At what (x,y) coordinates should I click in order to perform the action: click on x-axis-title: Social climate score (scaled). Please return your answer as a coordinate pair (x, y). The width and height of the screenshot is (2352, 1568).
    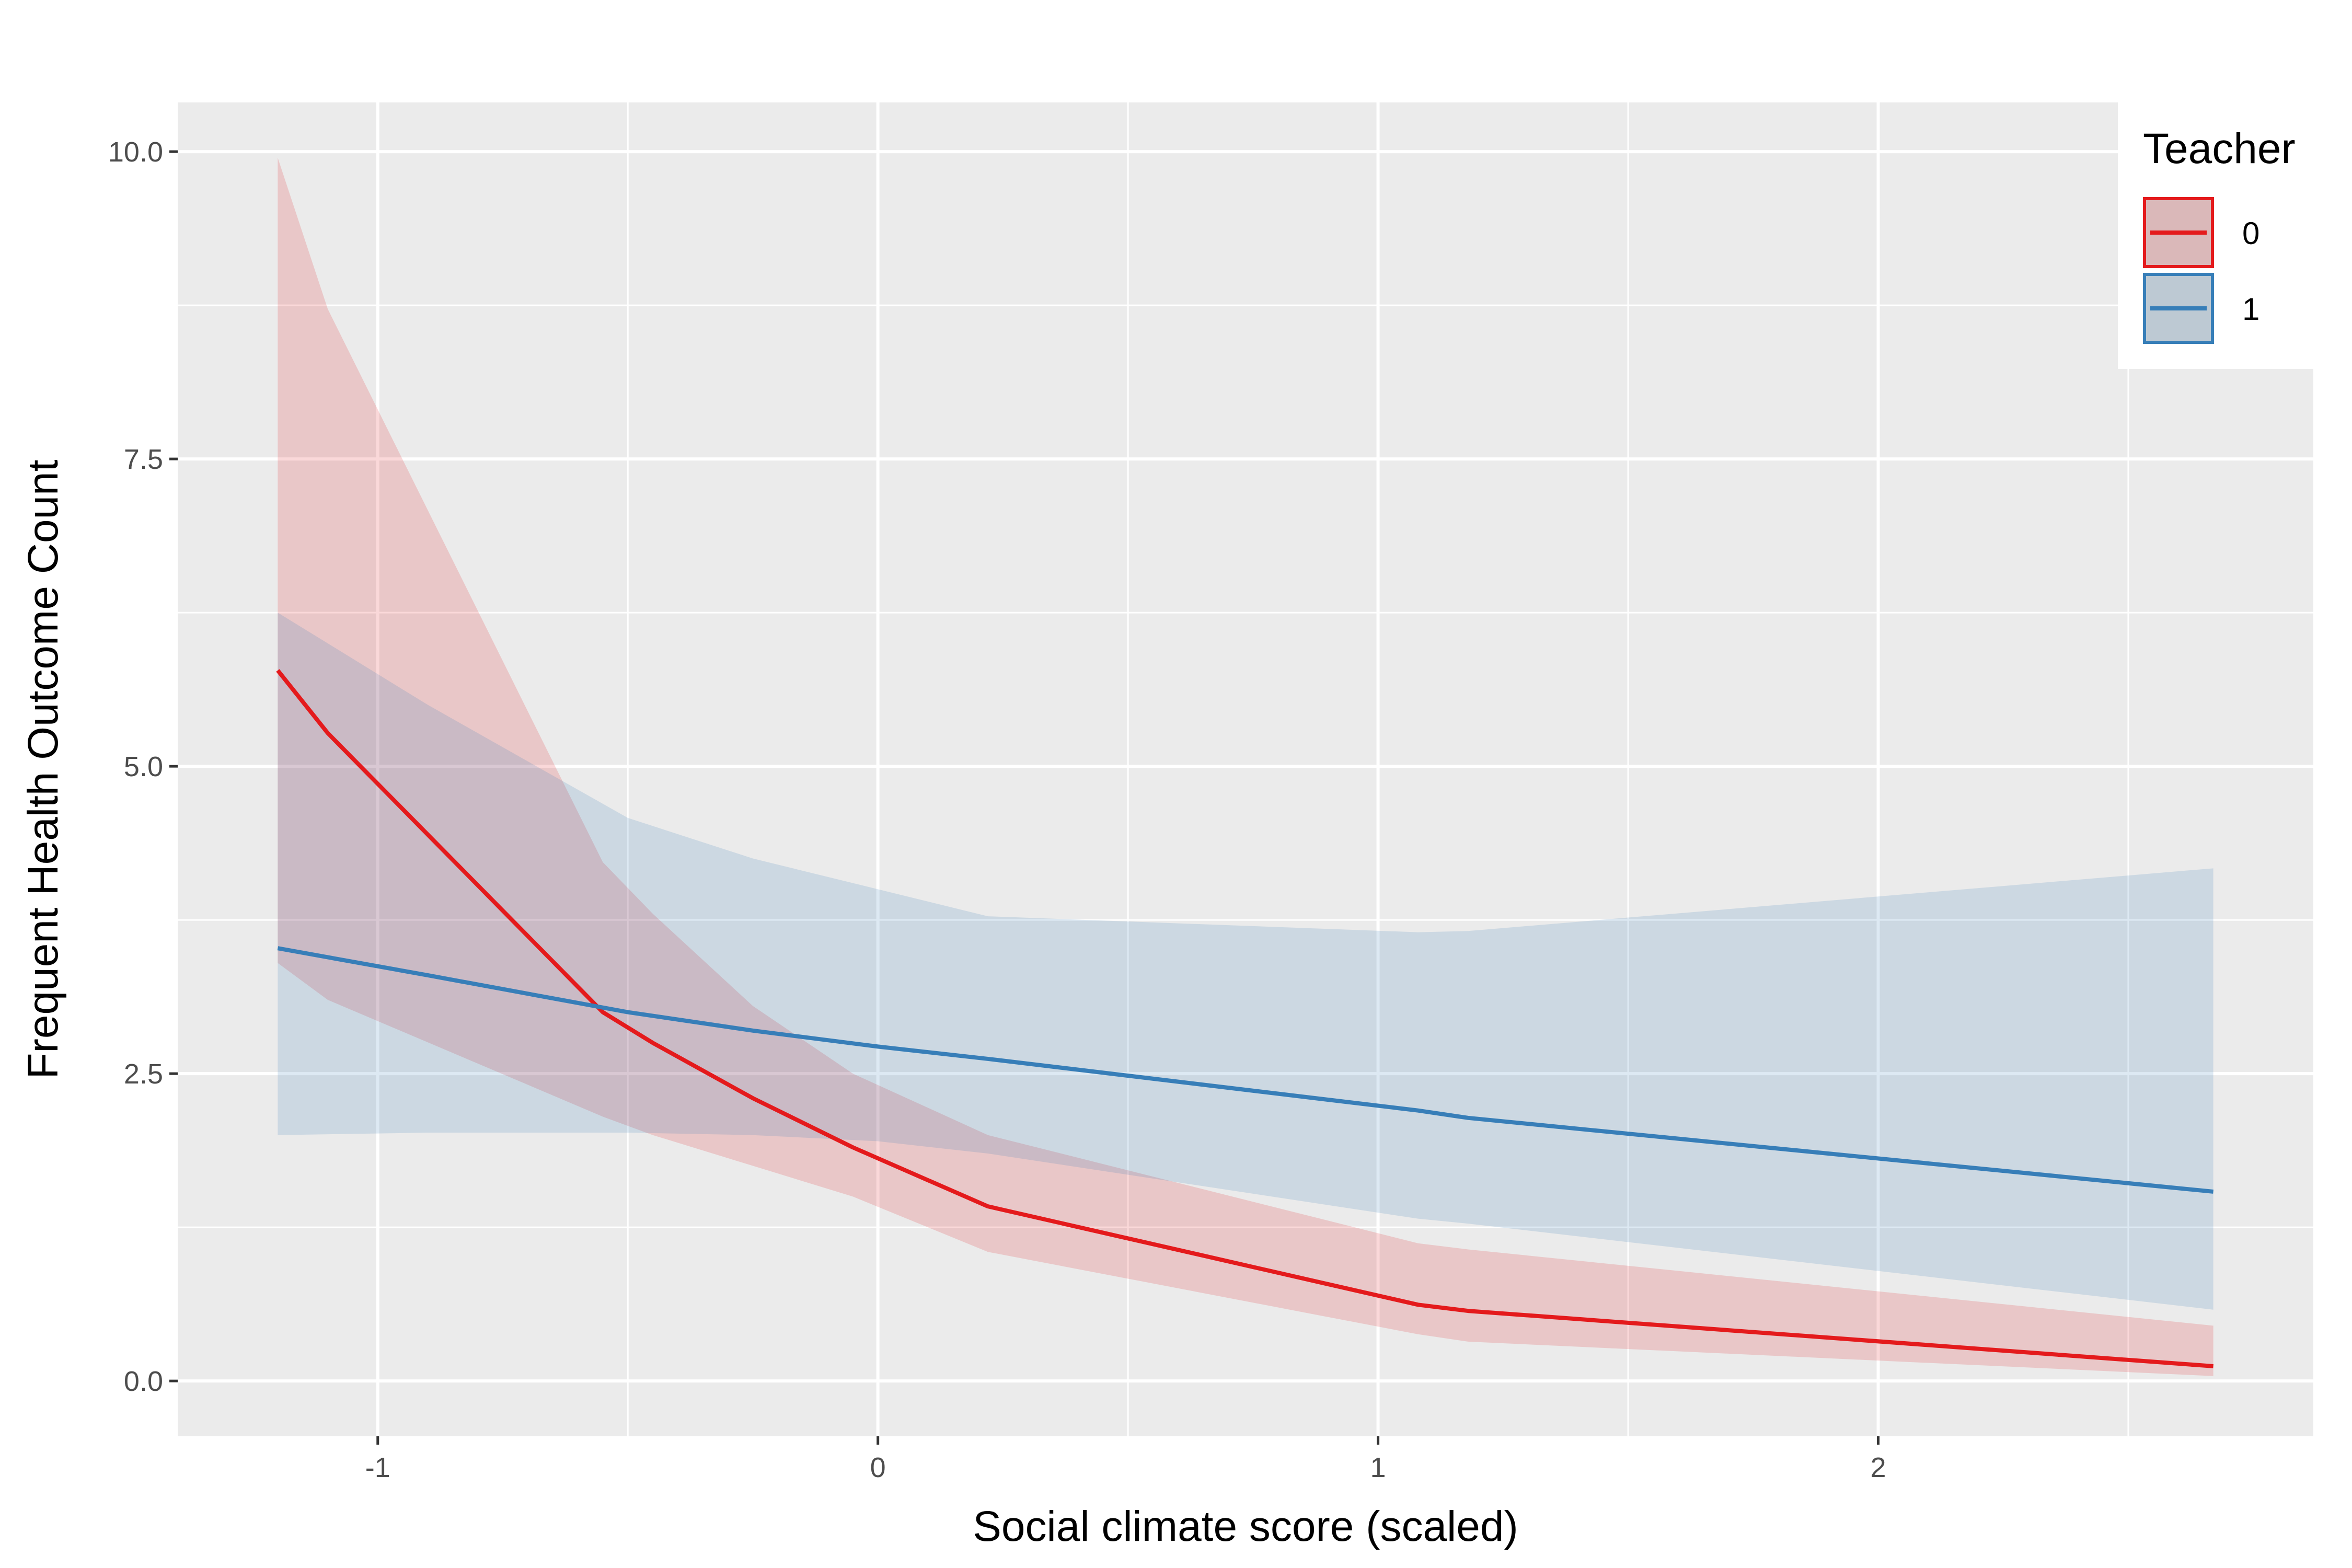
    Looking at the image, I should click on (1245, 1526).